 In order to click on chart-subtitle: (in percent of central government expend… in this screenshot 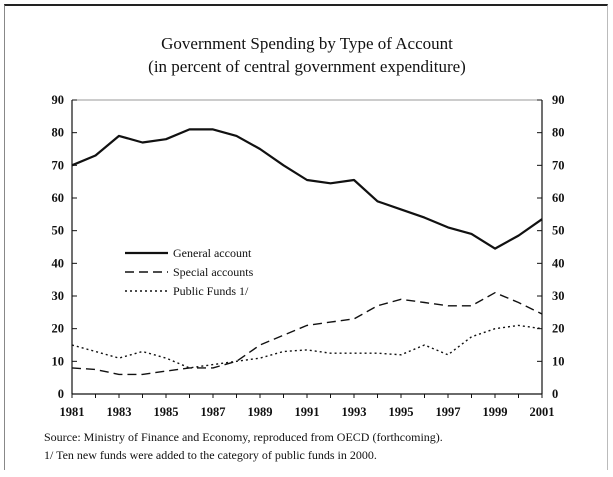, I will do `click(307, 66)`.